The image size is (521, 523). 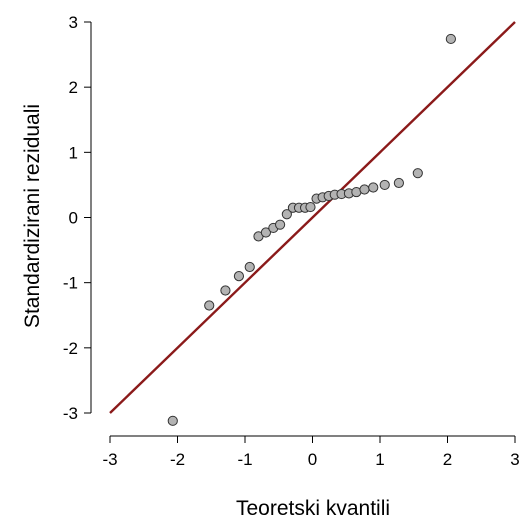 What do you see at coordinates (109, 459) in the screenshot?
I see `x-tick-label: -3` at bounding box center [109, 459].